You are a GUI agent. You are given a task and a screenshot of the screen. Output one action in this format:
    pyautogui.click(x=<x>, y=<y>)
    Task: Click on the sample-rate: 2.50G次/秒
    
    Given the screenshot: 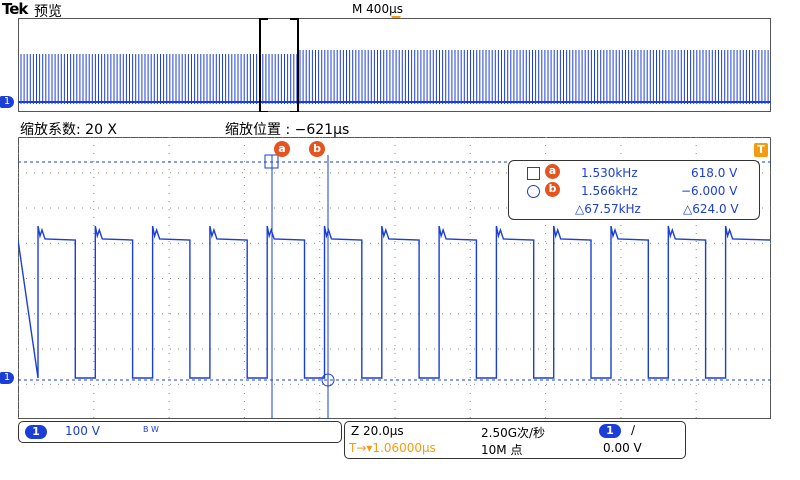 What is the action you would take?
    pyautogui.click(x=513, y=433)
    